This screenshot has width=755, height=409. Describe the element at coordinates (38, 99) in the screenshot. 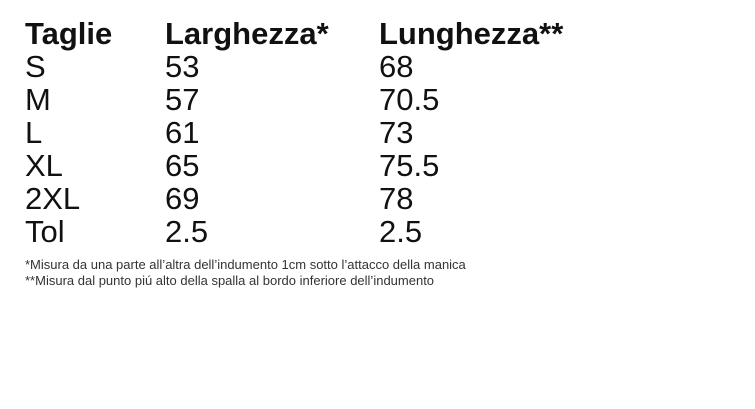

I see `size-cell: M` at that location.